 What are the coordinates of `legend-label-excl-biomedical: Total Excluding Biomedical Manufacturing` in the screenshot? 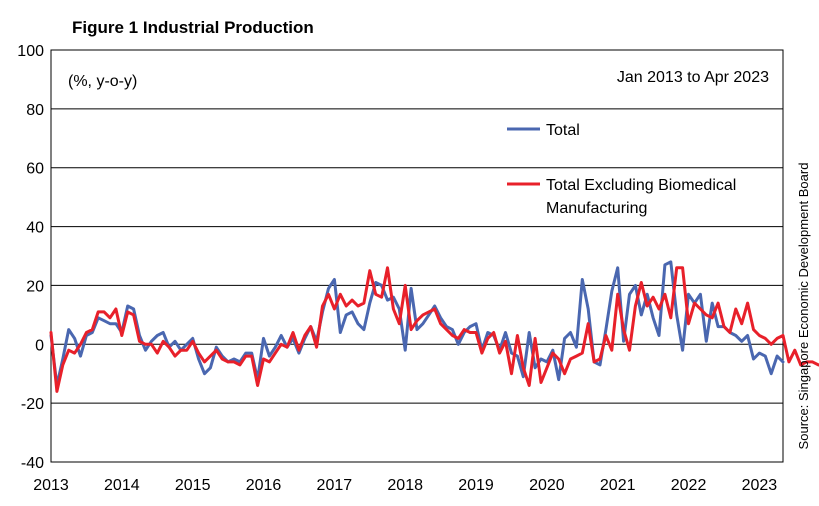 It's located at (641, 197).